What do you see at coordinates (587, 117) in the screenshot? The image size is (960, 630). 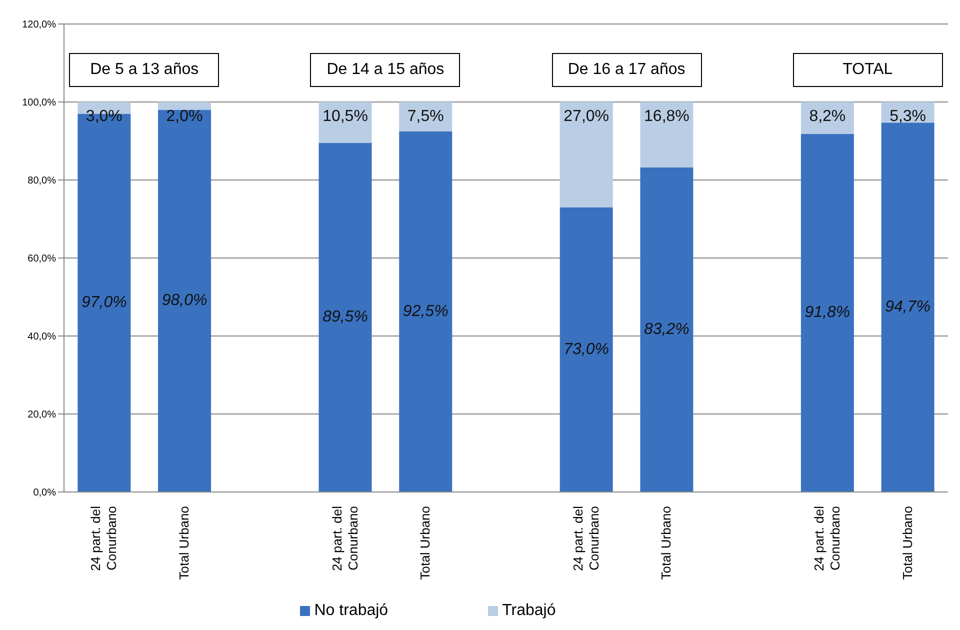 I see `data-label: 27,0%` at bounding box center [587, 117].